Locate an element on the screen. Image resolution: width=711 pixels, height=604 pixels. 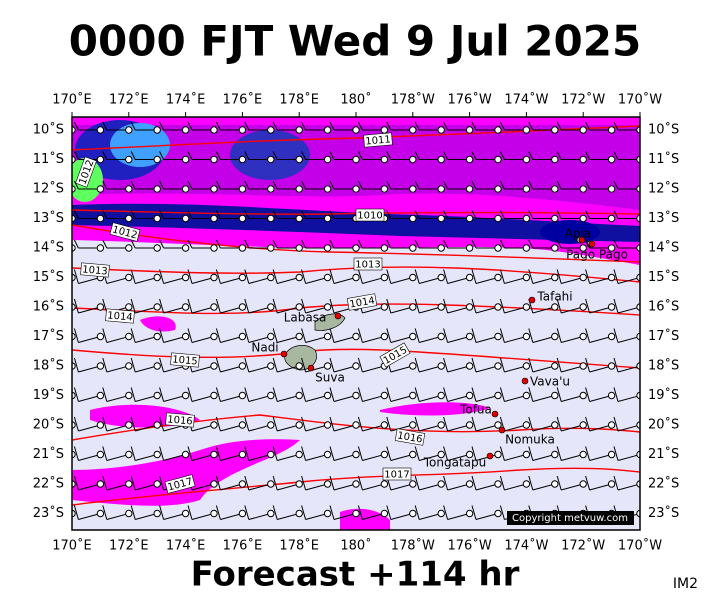
place-label: Pago Pago is located at coordinates (597, 255).